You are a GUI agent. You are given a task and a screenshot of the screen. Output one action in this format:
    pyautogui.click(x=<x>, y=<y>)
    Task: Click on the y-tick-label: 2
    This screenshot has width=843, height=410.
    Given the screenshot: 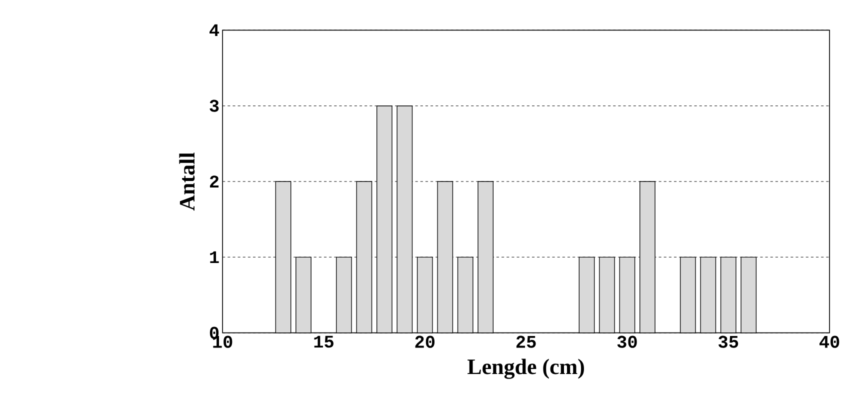 What is the action you would take?
    pyautogui.click(x=214, y=182)
    